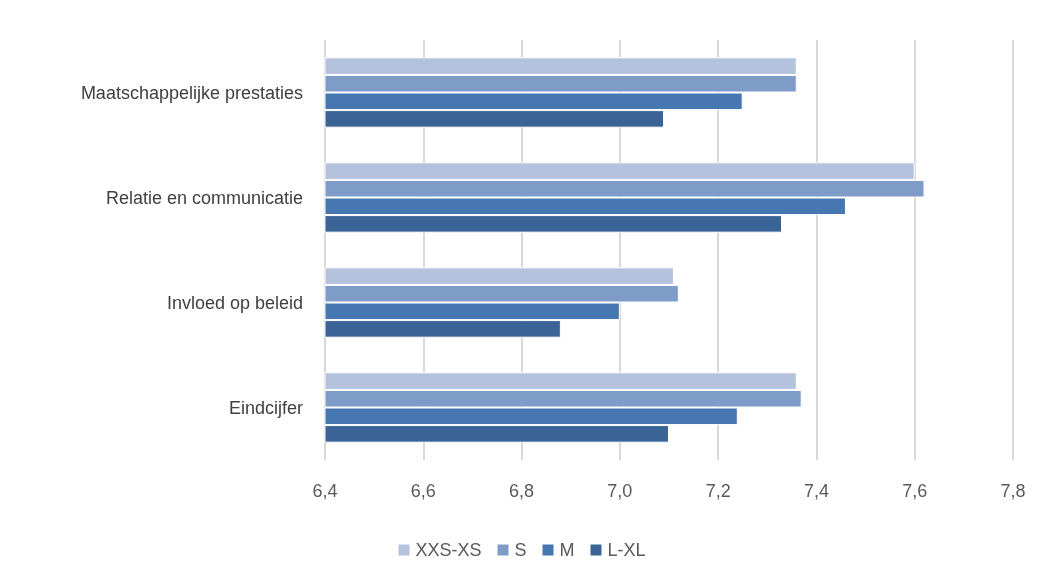 The image size is (1042, 578). What do you see at coordinates (816, 491) in the screenshot?
I see `x-tick-label: 7,4` at bounding box center [816, 491].